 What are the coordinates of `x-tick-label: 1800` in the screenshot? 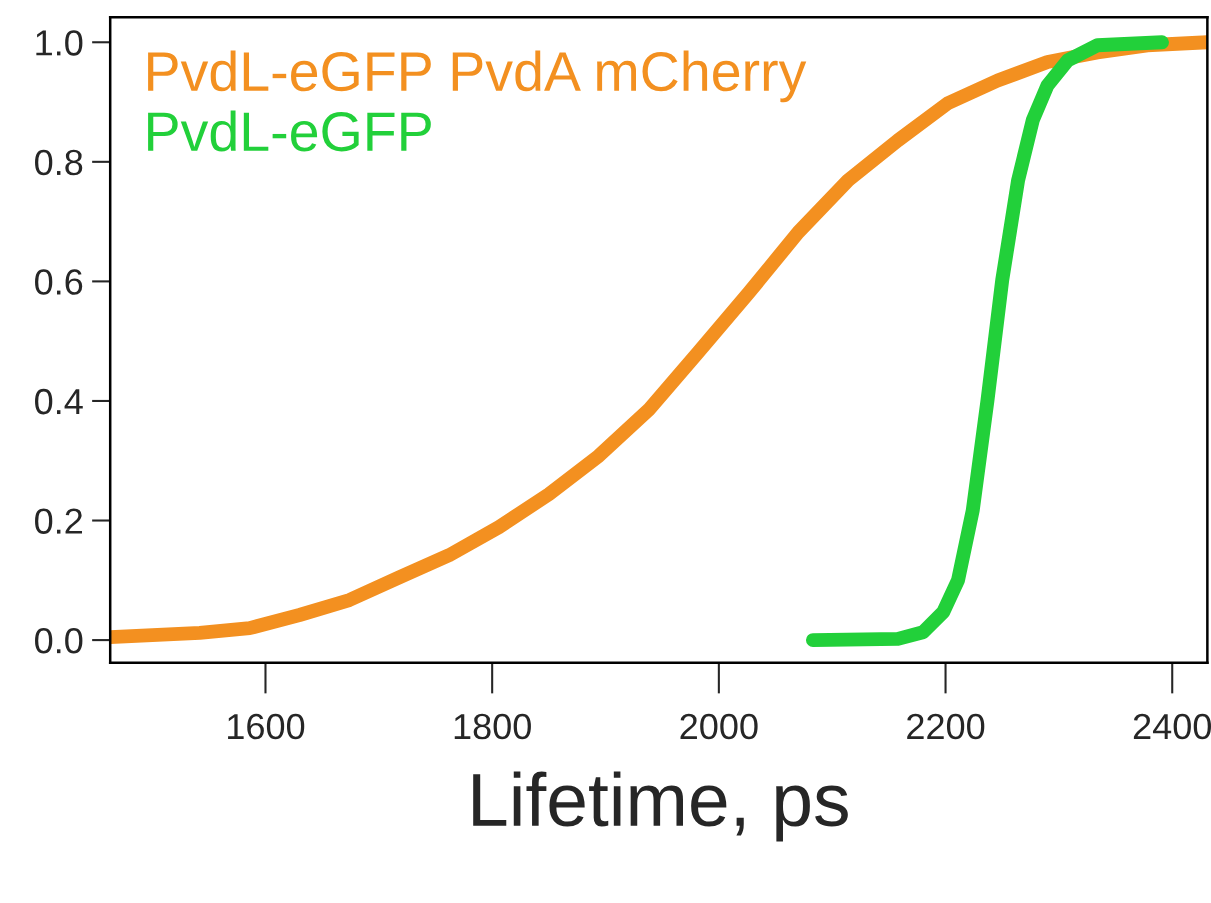 It's located at (492, 726).